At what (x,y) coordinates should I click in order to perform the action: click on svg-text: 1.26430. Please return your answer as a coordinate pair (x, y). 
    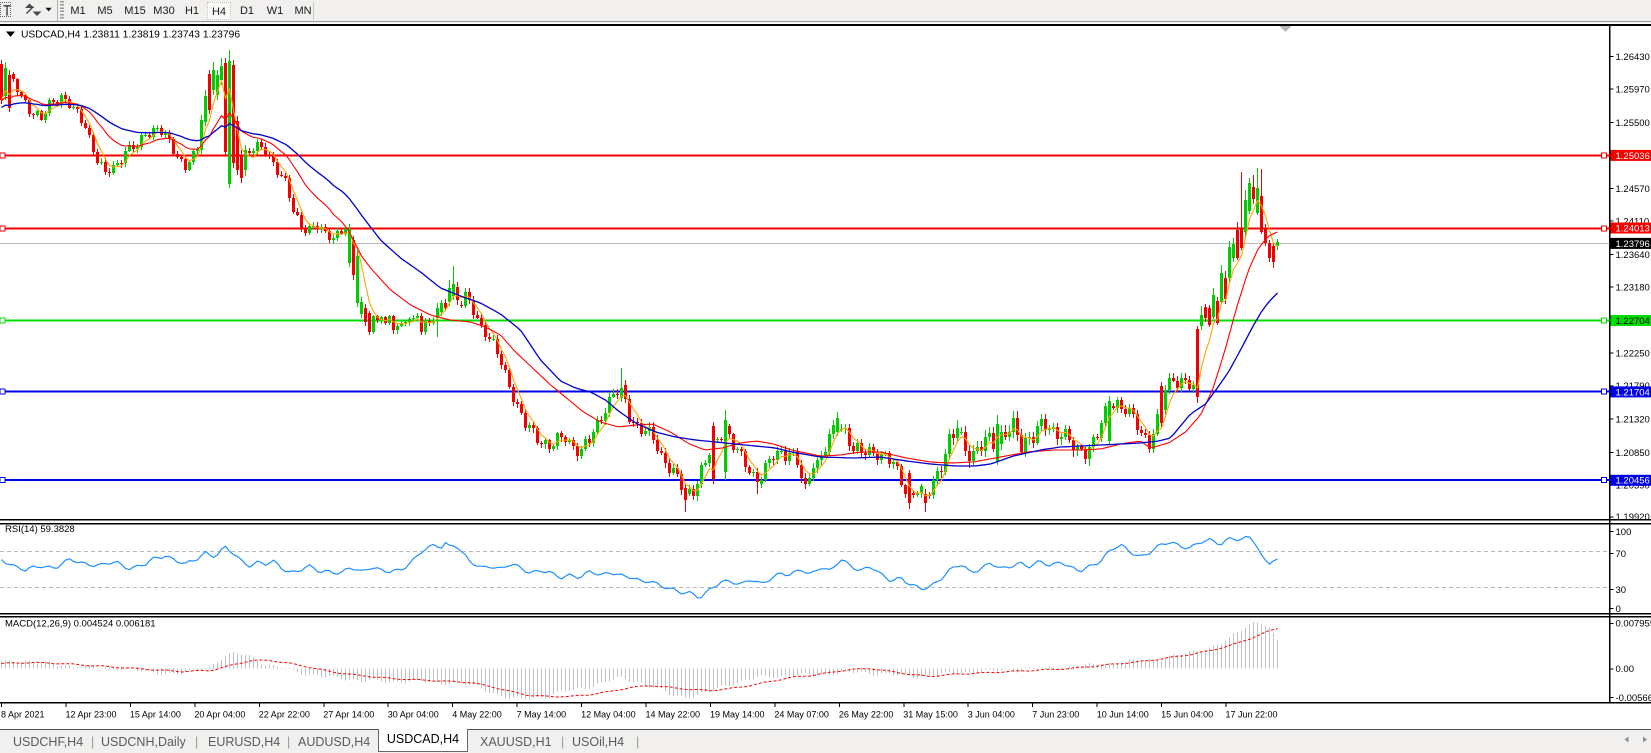
    Looking at the image, I should click on (1633, 57).